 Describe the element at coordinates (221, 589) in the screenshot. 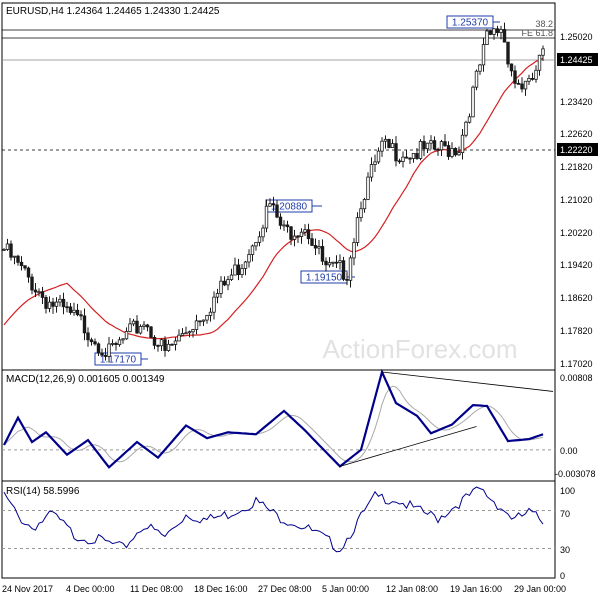

I see `time-tick-label: 18 Dec 16:00` at that location.